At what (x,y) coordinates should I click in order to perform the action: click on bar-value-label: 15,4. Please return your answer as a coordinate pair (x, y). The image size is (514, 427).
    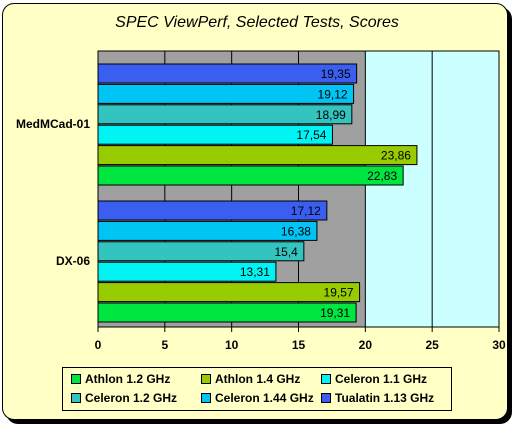
    Looking at the image, I should click on (286, 252).